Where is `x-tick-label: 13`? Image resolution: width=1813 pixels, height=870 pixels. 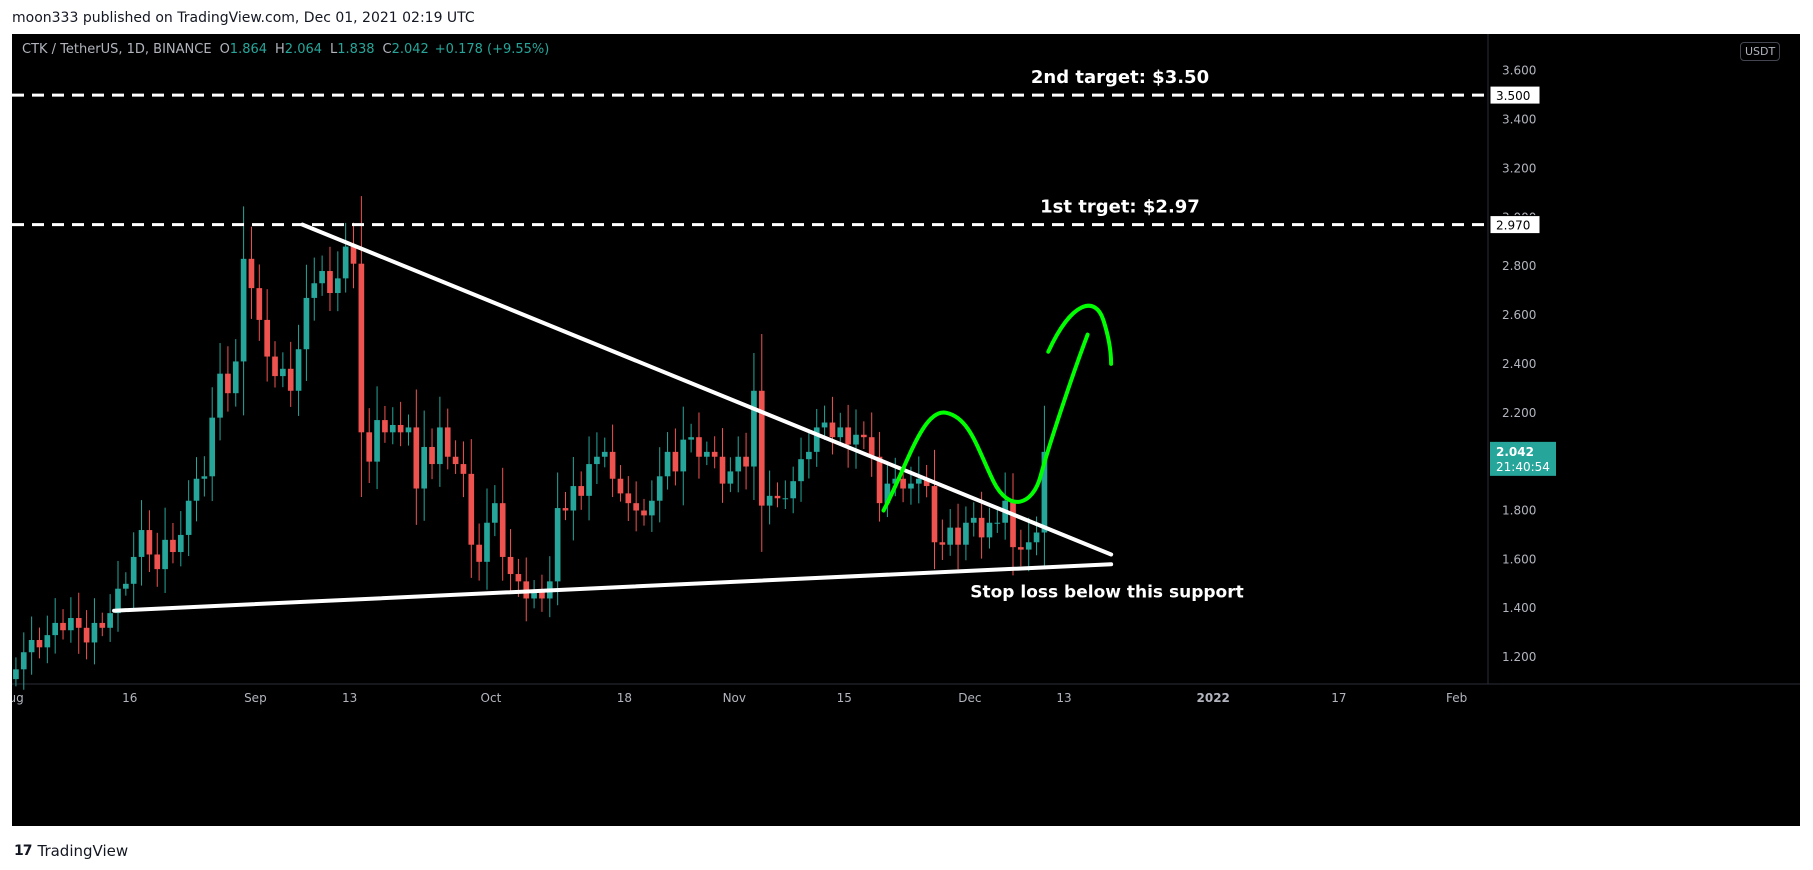
x-tick-label: 13 is located at coordinates (1063, 698).